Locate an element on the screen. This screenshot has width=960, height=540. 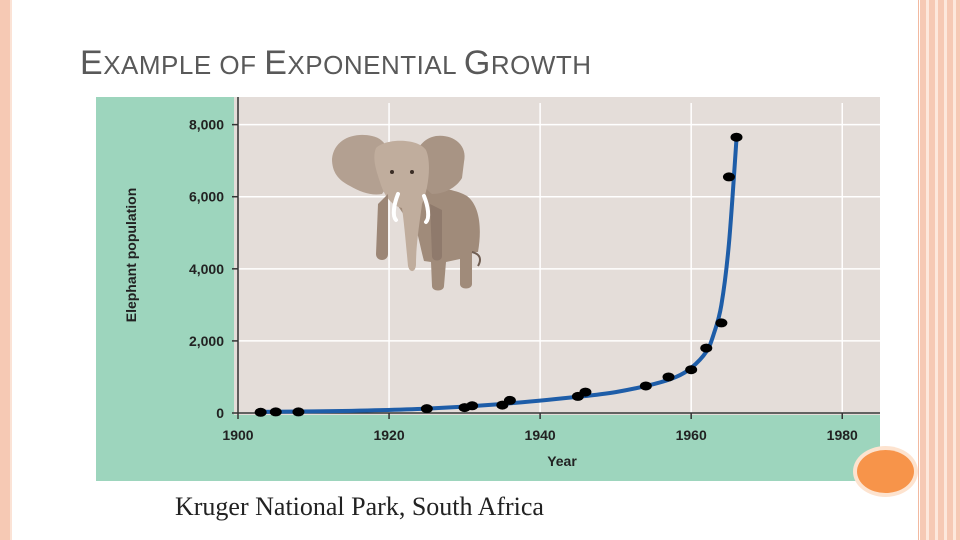
x-tick-label: 1900 is located at coordinates (237, 435).